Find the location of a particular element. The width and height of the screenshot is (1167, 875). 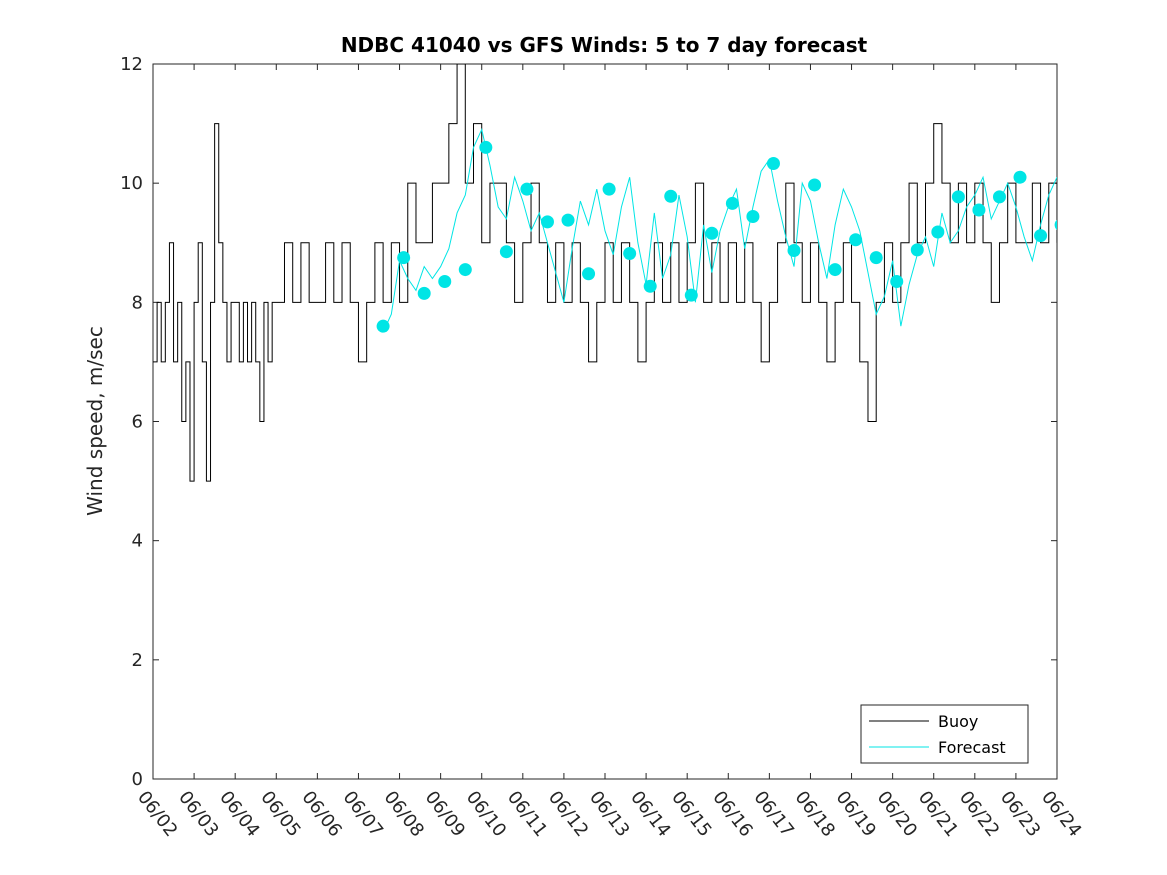

y-tick-label: 8 is located at coordinates (137, 302).